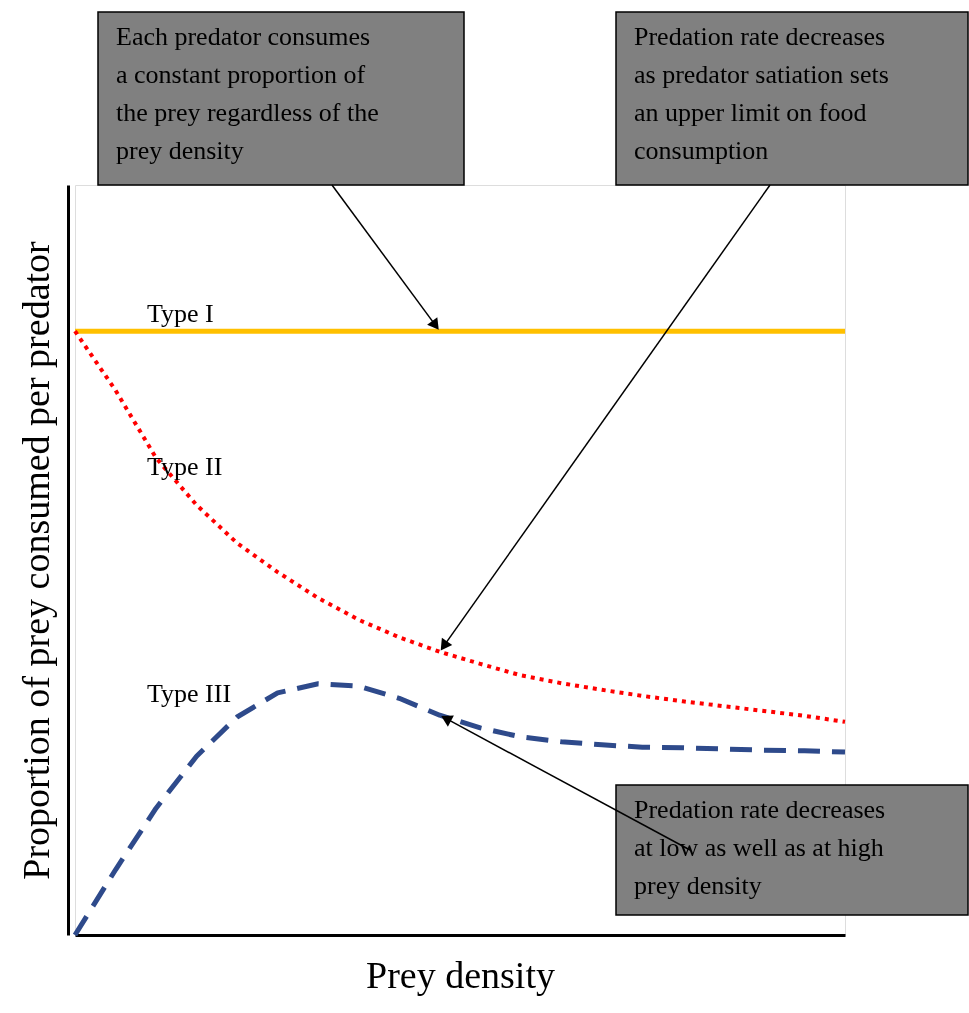 The height and width of the screenshot is (1013, 969). I want to click on x-axis-title: Prey density, so click(460, 974).